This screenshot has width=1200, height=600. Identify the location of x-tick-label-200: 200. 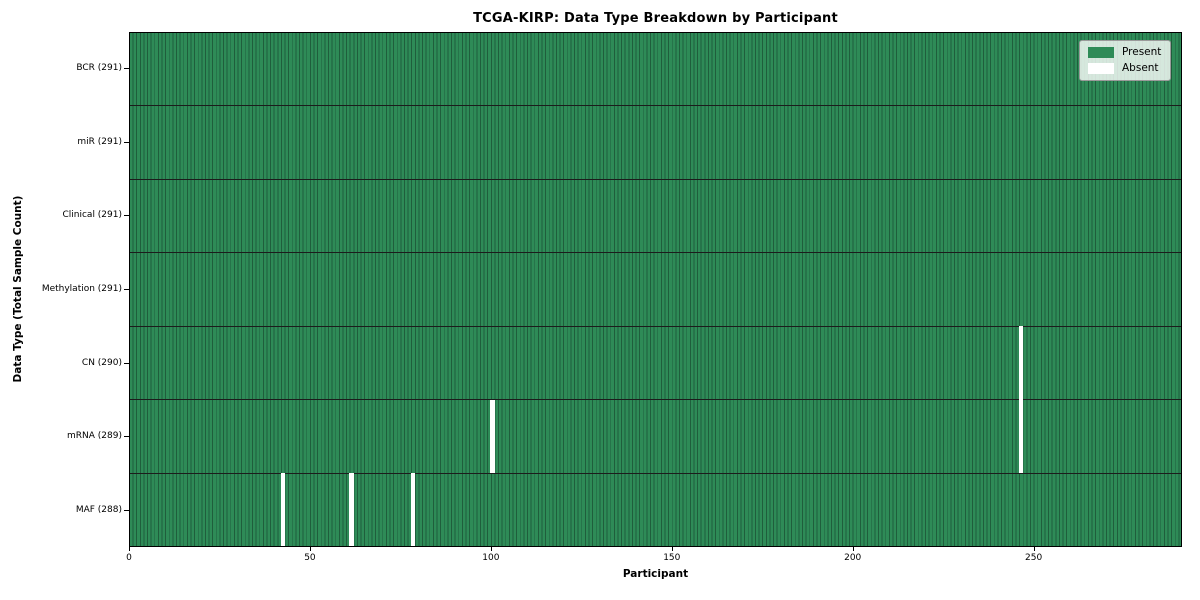
(853, 558).